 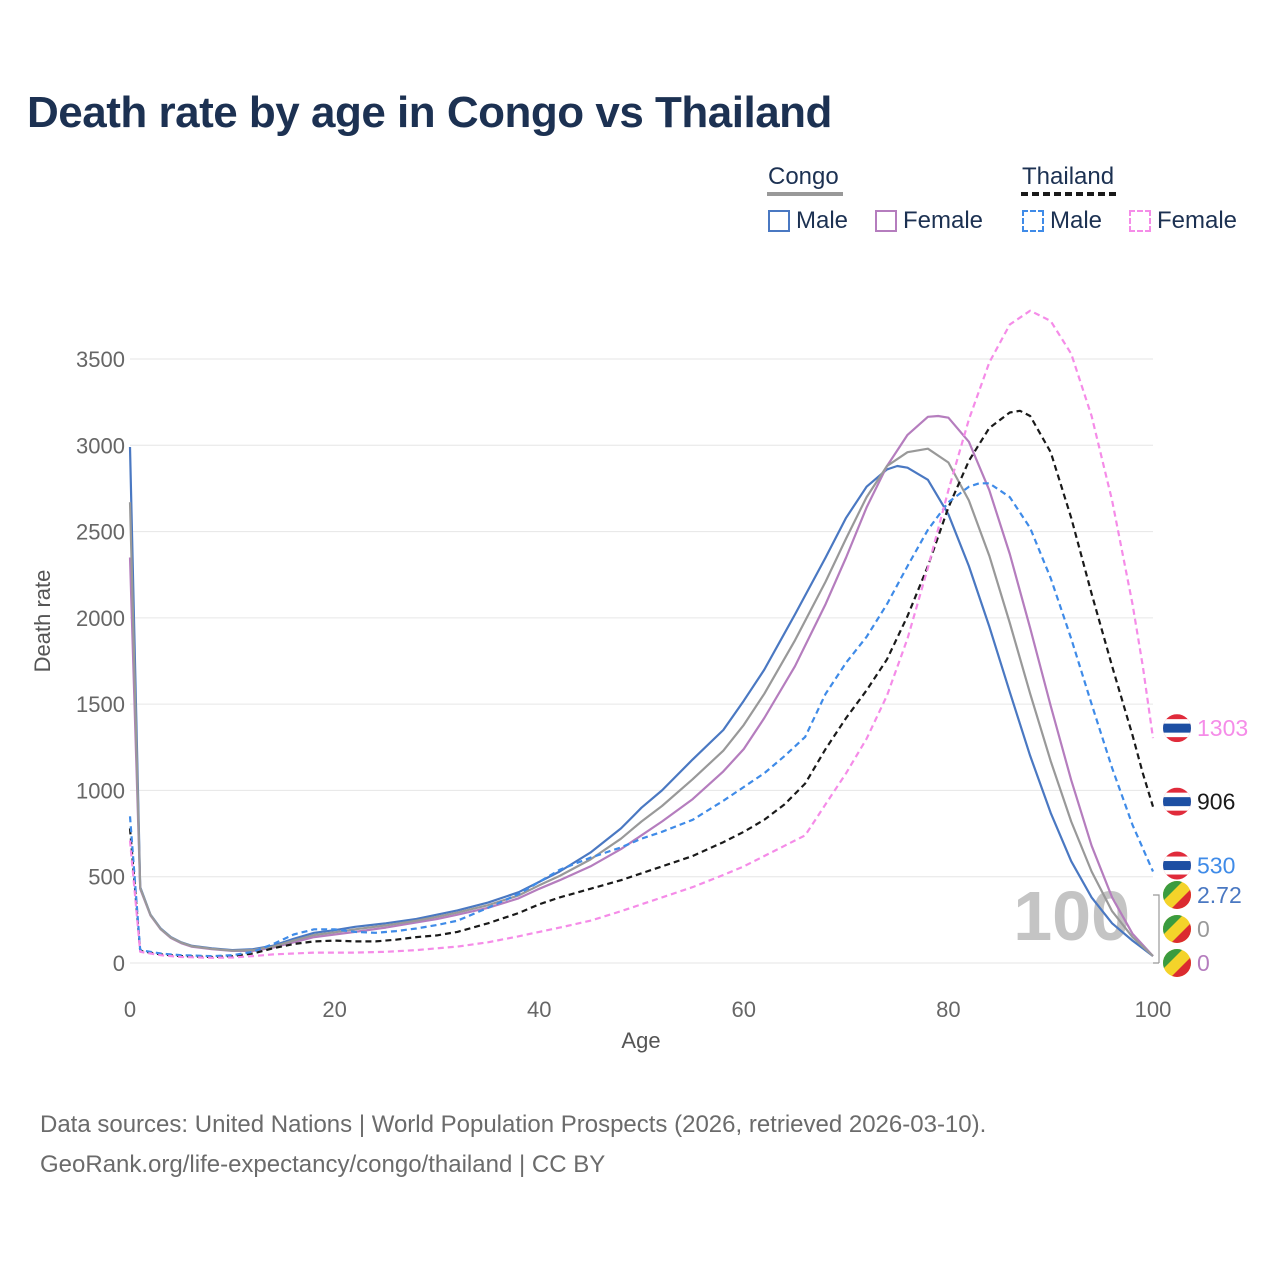 What do you see at coordinates (100, 790) in the screenshot?
I see `y-tick-label: 1000` at bounding box center [100, 790].